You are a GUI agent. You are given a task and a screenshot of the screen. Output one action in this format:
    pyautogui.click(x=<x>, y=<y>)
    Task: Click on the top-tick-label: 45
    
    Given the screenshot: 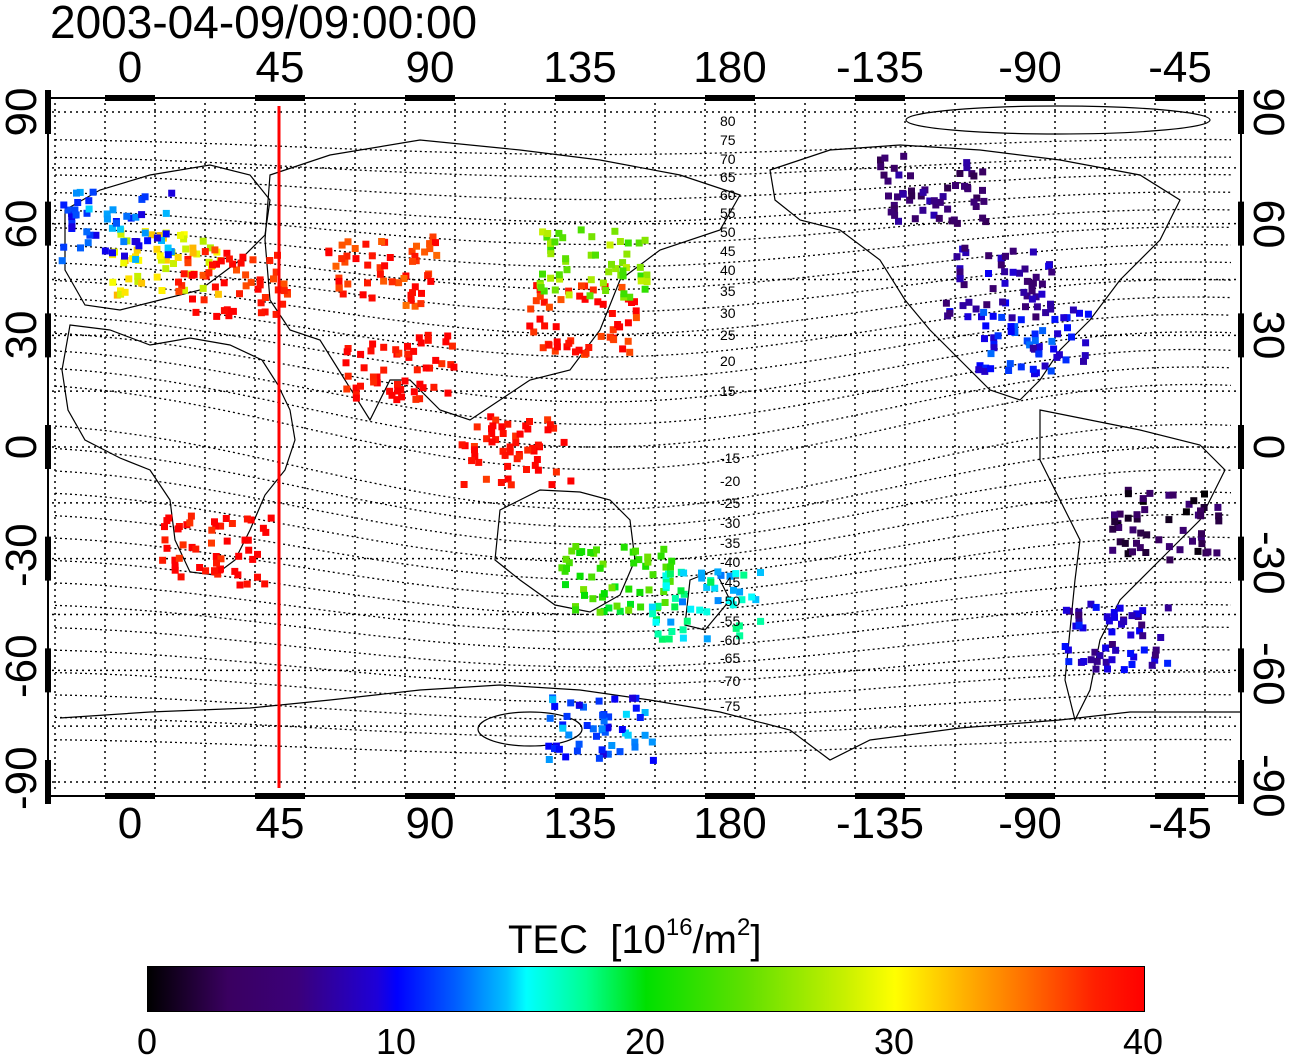 What is the action you would take?
    pyautogui.click(x=280, y=67)
    